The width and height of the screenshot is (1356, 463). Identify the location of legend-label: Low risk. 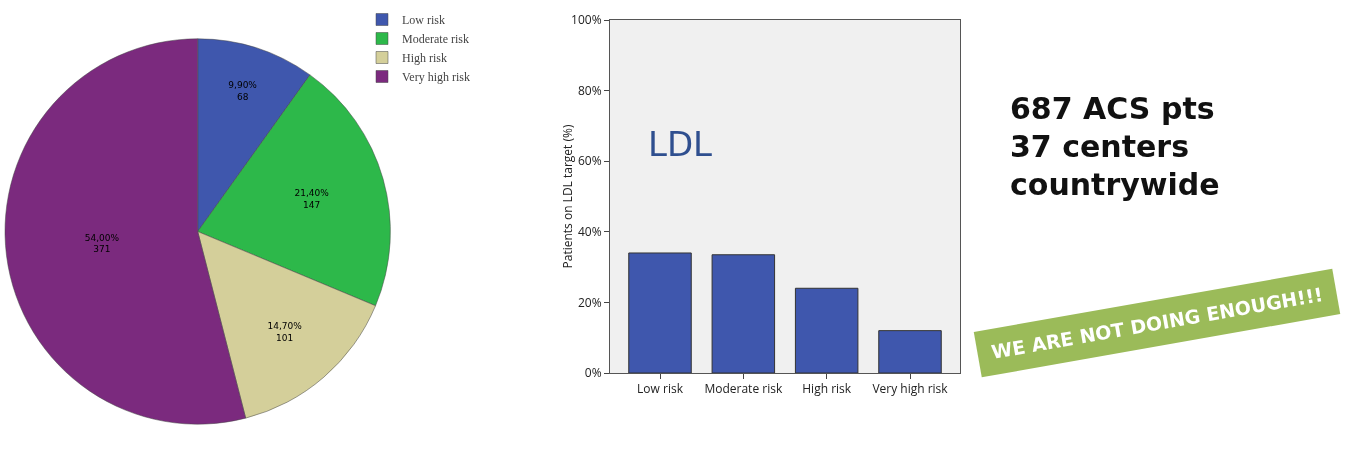
(423, 20).